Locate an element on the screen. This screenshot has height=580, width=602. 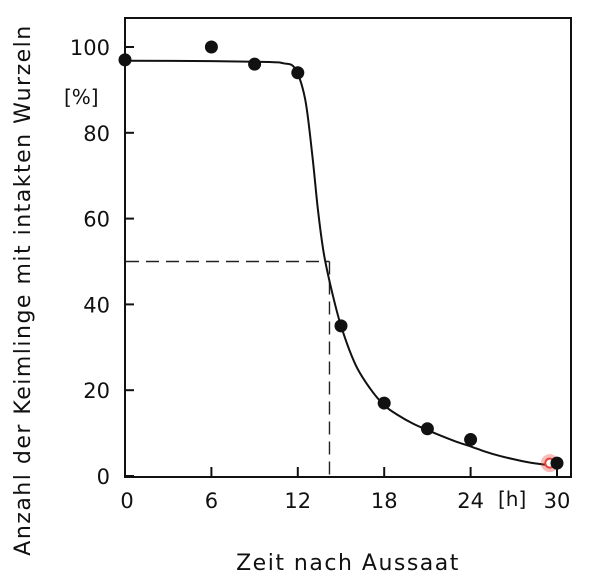
y-tick-label: 0 is located at coordinates (103, 477).